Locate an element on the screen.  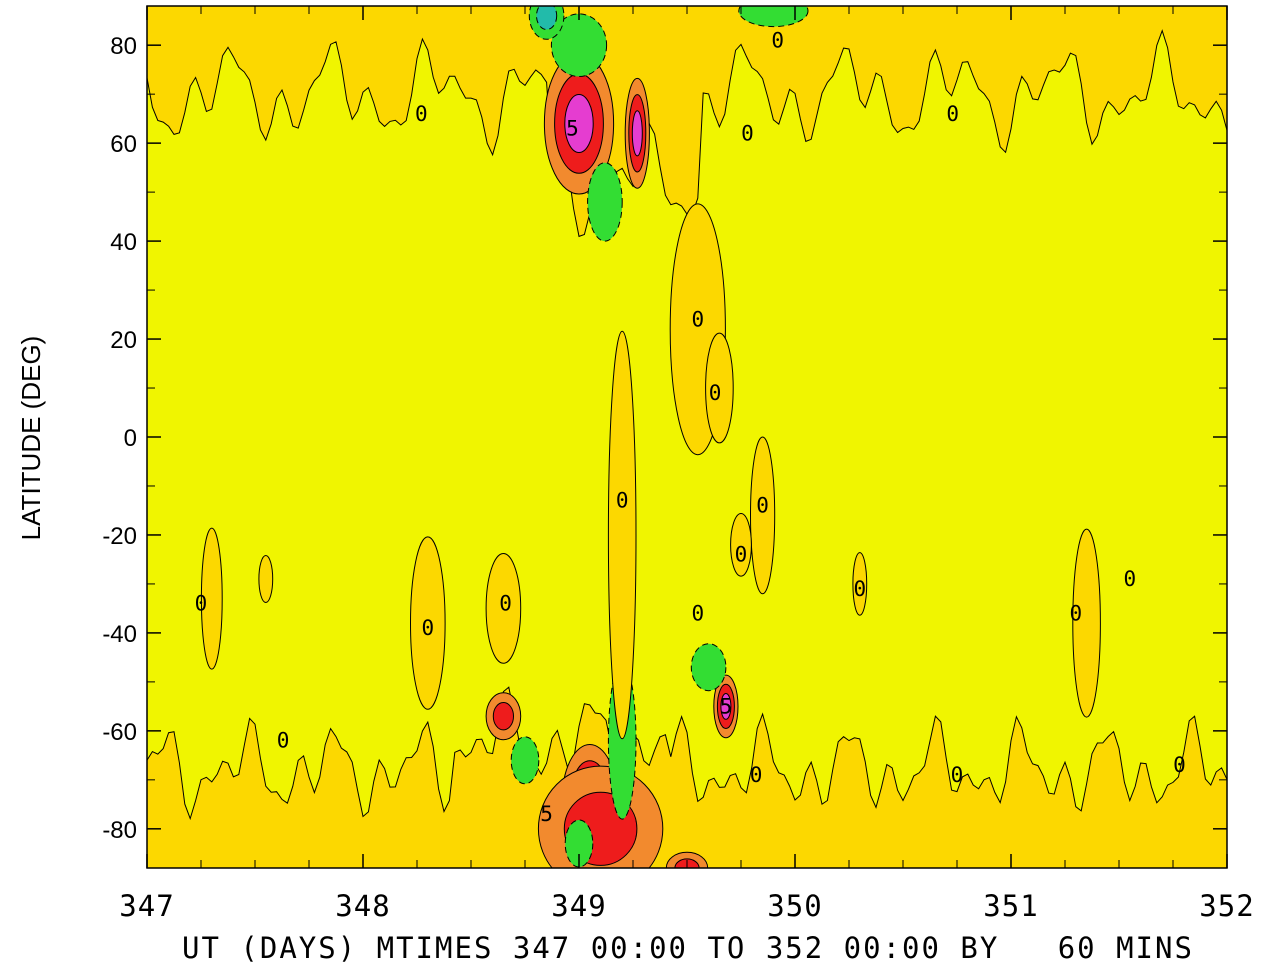
x-tick-label-5: 352 is located at coordinates (1226, 906).